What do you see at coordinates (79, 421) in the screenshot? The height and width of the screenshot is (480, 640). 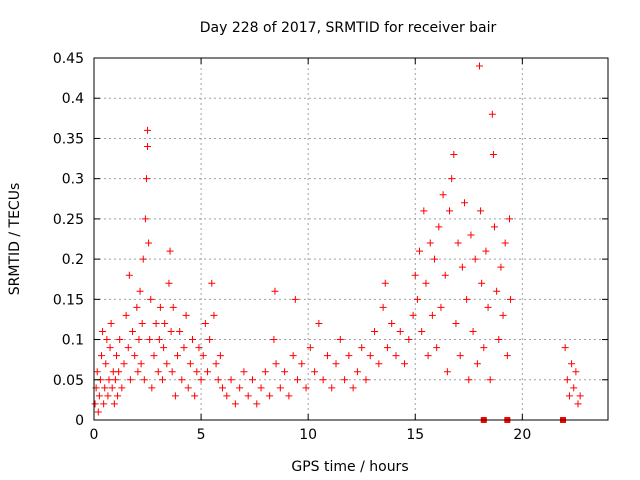 I see `y-tick-label: 0` at bounding box center [79, 421].